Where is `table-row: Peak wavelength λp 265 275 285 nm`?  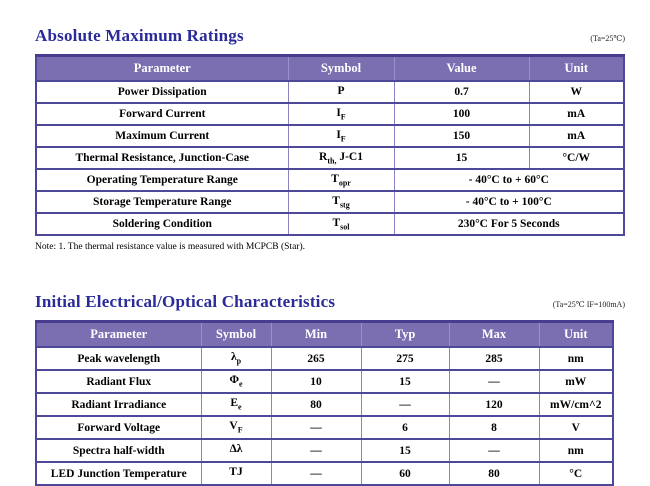 table-row: Peak wavelength λp 265 275 285 nm is located at coordinates (324, 358).